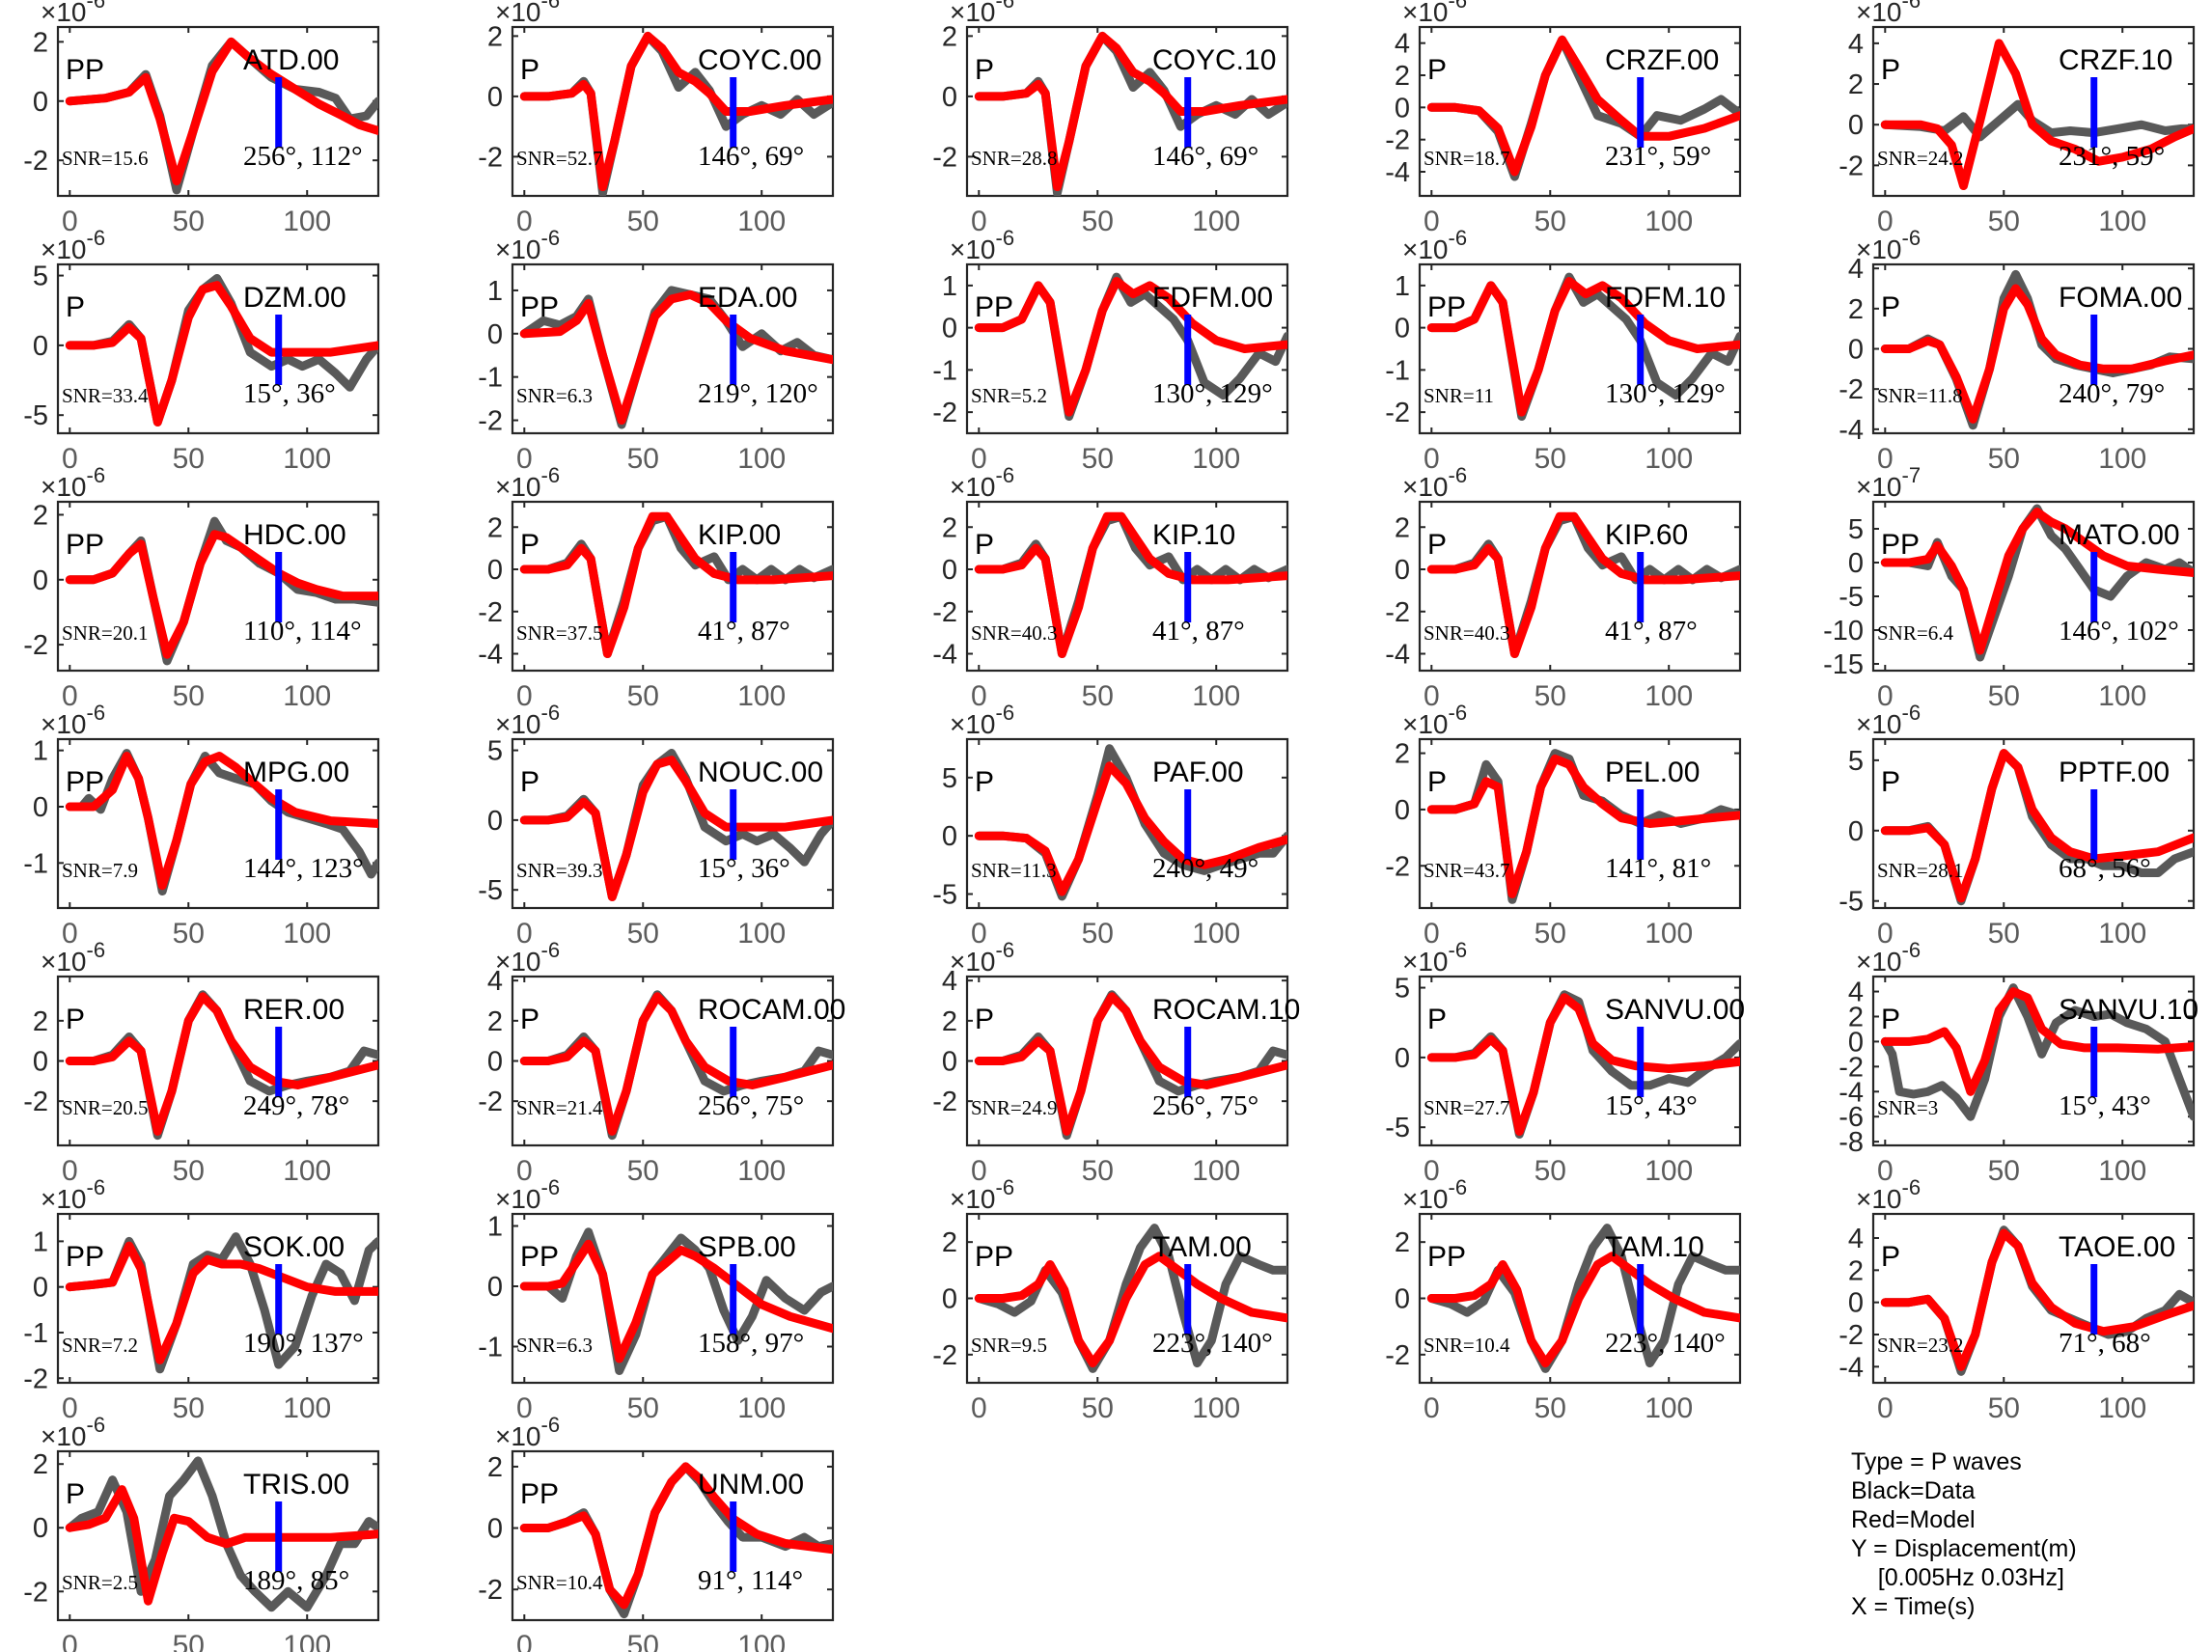  I want to click on panel-coyc-10: 0 50 100 -2 0 2×10-6 P COYC.10 SNR=28.8 146°, 69°, so click(1110, 118).